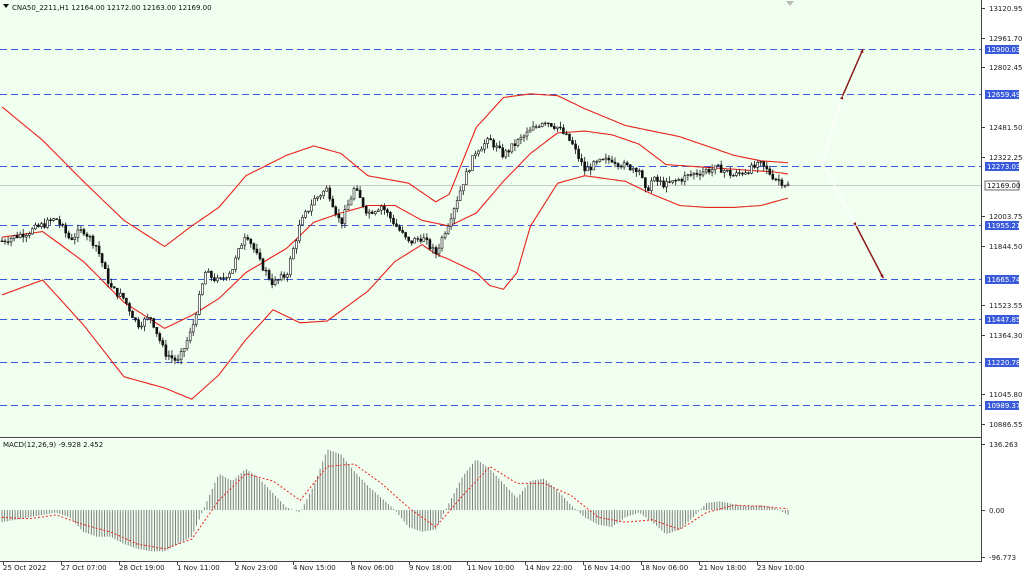 The image size is (1024, 578). What do you see at coordinates (256, 568) in the screenshot?
I see `time-tick-label: 2 Nov 23:00` at bounding box center [256, 568].